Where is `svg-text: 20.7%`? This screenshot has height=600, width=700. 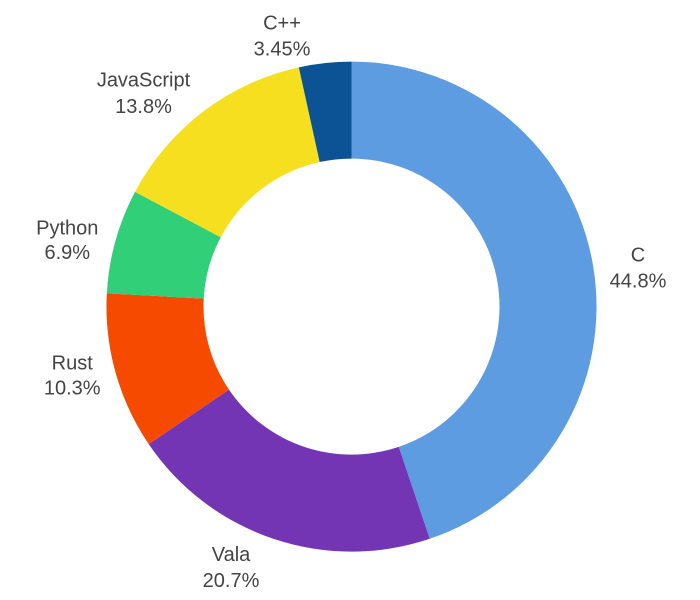 svg-text: 20.7% is located at coordinates (231, 581).